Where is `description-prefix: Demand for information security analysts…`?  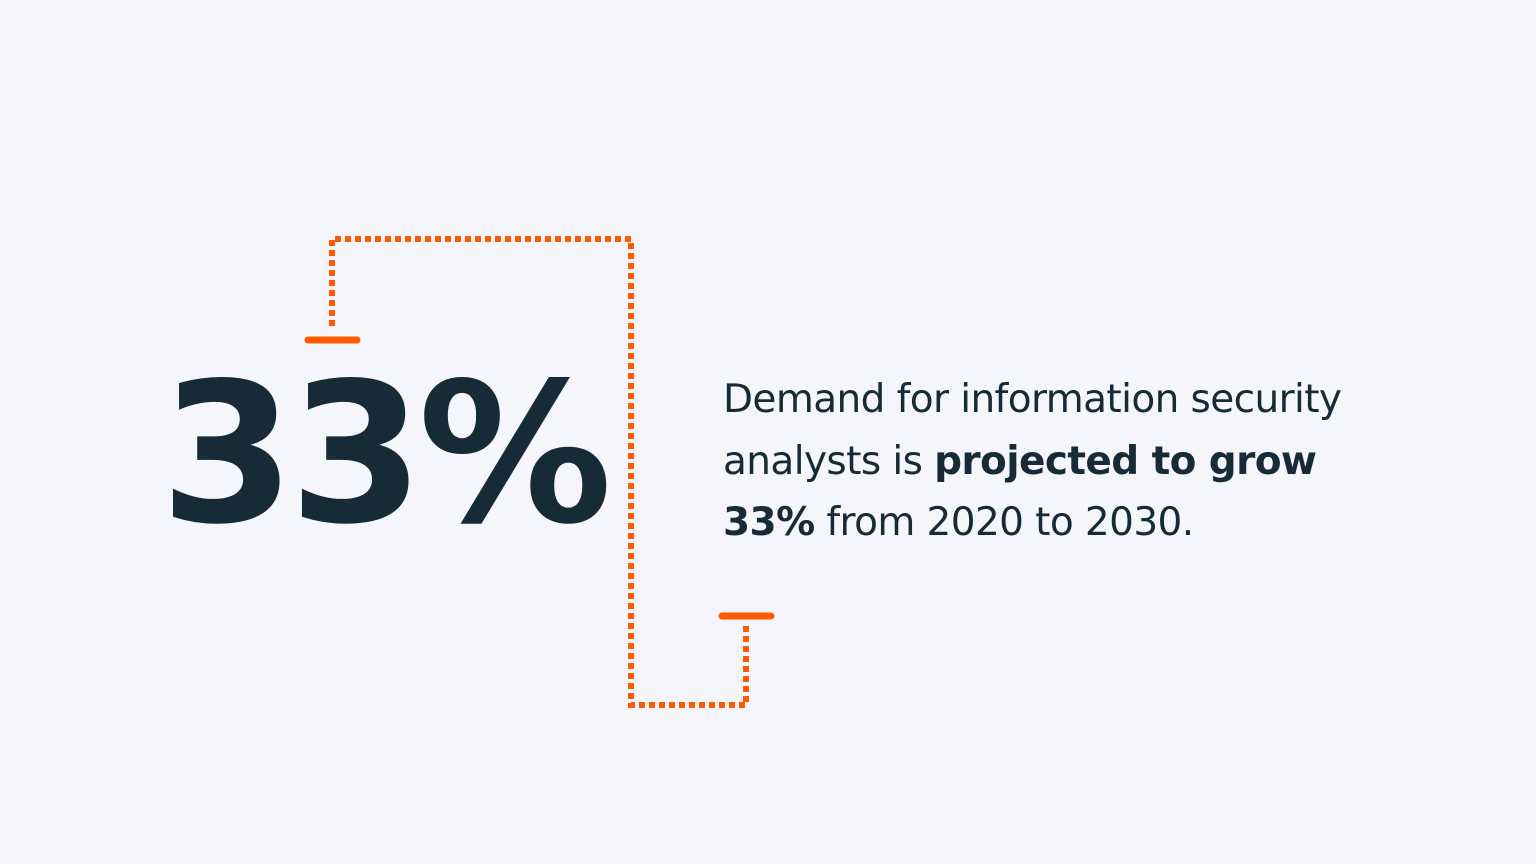
description-prefix: Demand for information security analysts… is located at coordinates (1032, 430).